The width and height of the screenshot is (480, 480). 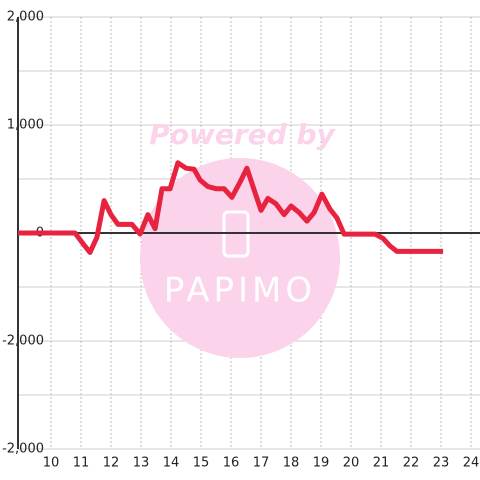 What do you see at coordinates (441, 463) in the screenshot?
I see `x-tick-label: 23` at bounding box center [441, 463].